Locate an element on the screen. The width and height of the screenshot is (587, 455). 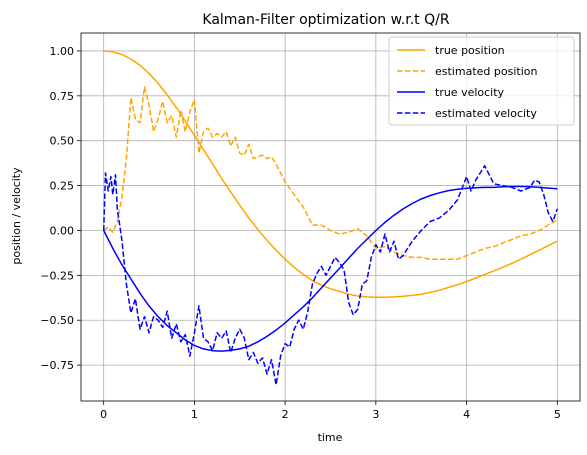
y-tick-label: −0.50 is located at coordinates (57, 320).